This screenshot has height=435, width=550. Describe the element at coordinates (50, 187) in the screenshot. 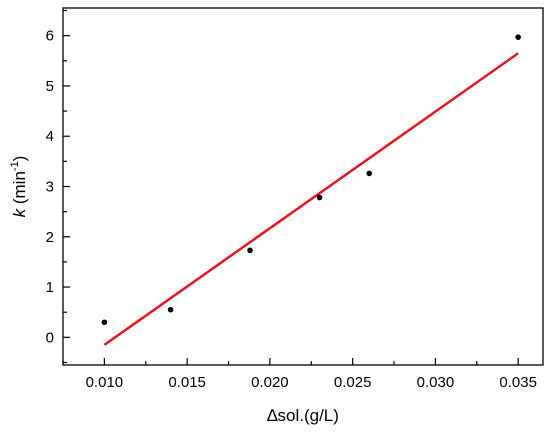

I see `y-tick-label: 3` at that location.